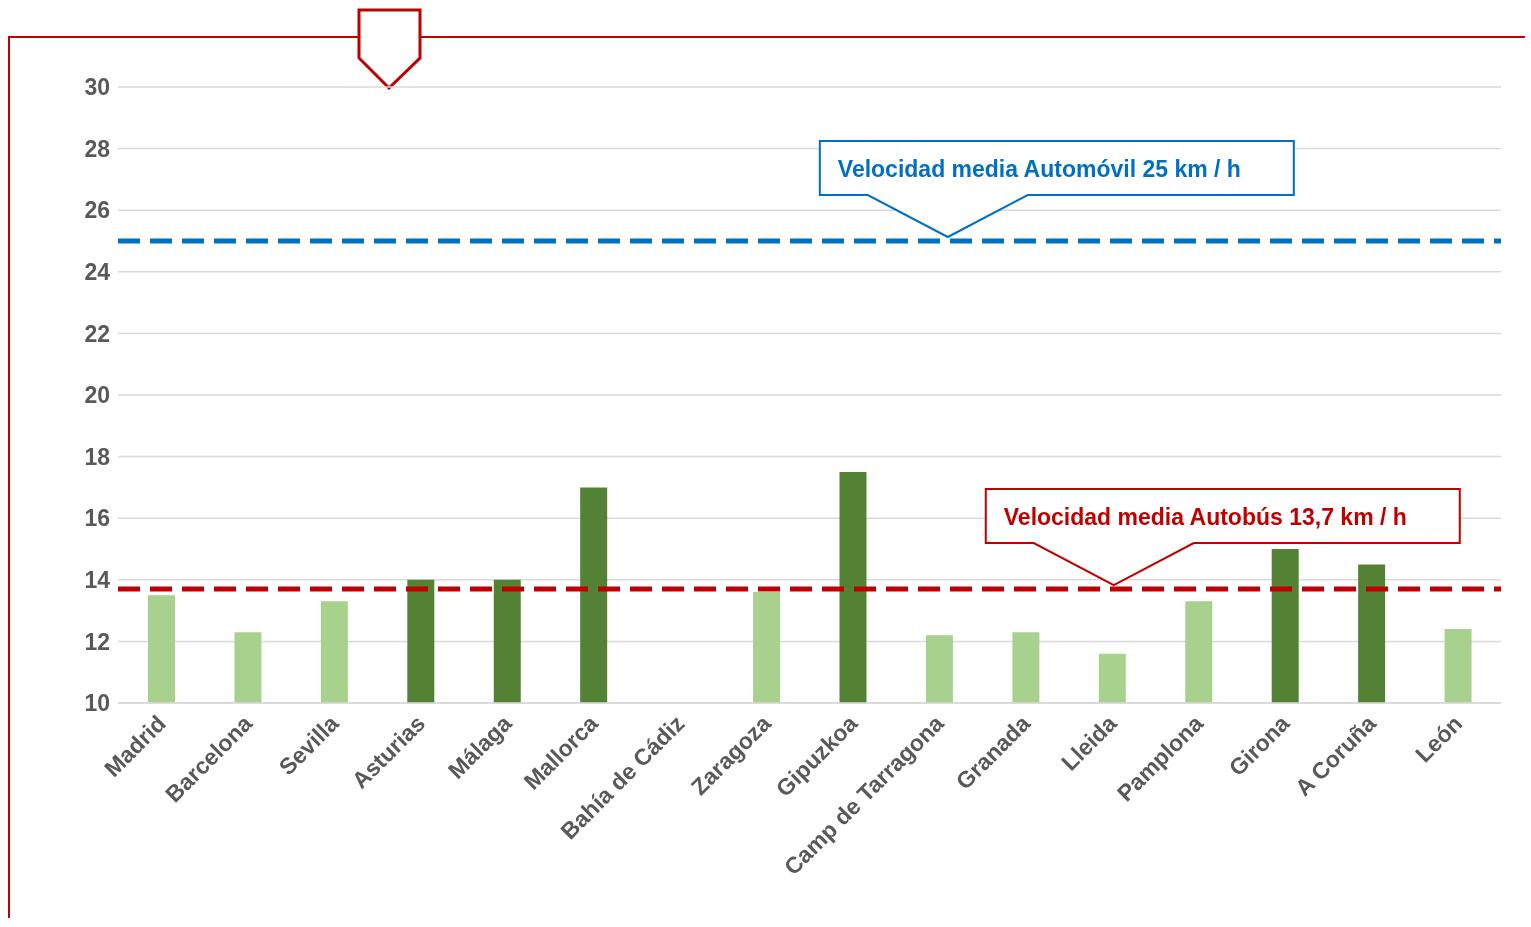 This screenshot has width=1531, height=927. What do you see at coordinates (97, 395) in the screenshot?
I see `y-tick-label: 20` at bounding box center [97, 395].